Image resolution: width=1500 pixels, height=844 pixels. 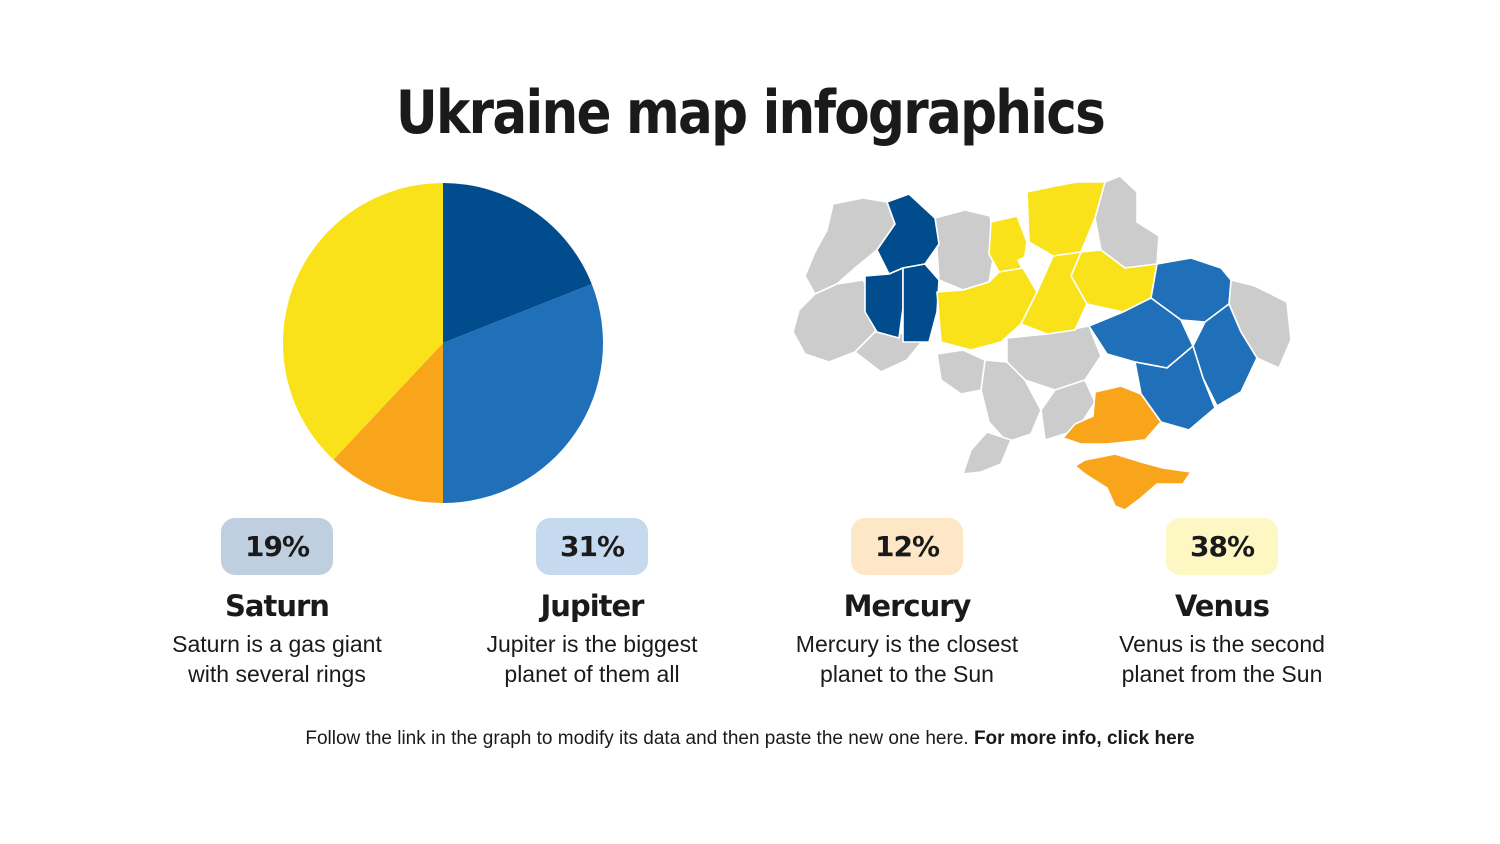 What do you see at coordinates (277, 546) in the screenshot?
I see `percent-badge: 19%` at bounding box center [277, 546].